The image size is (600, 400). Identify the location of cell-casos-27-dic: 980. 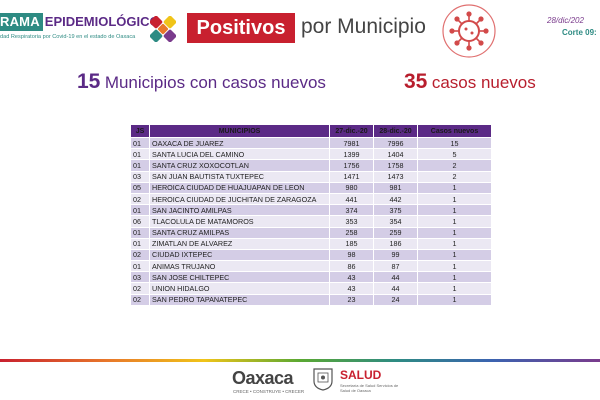
(351, 187).